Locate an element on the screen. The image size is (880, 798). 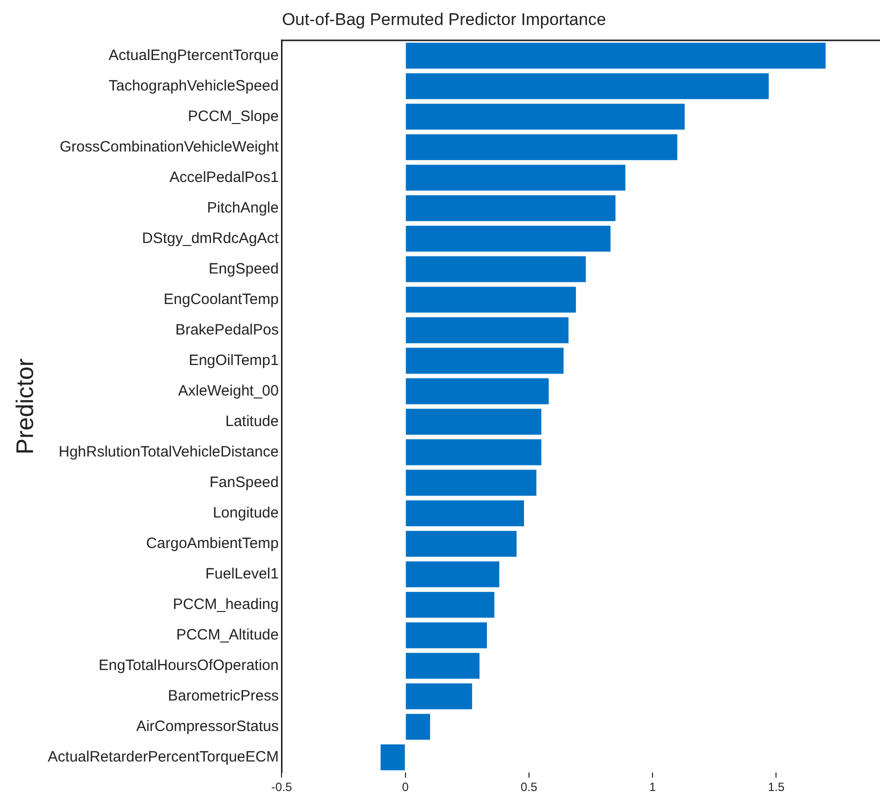
y-tick-label: FanSpeed is located at coordinates (244, 482).